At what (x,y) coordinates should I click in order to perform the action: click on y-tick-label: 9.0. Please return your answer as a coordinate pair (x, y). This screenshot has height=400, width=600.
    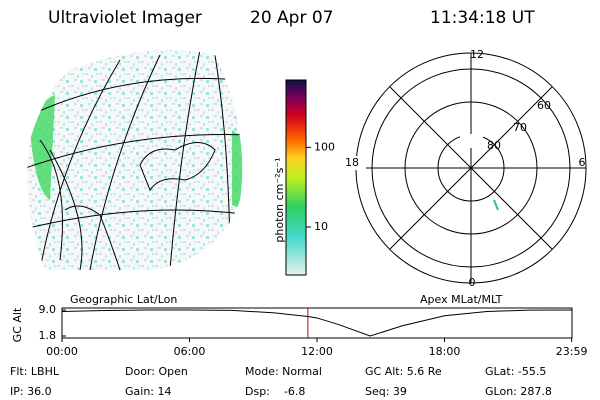
    Looking at the image, I should click on (48, 309).